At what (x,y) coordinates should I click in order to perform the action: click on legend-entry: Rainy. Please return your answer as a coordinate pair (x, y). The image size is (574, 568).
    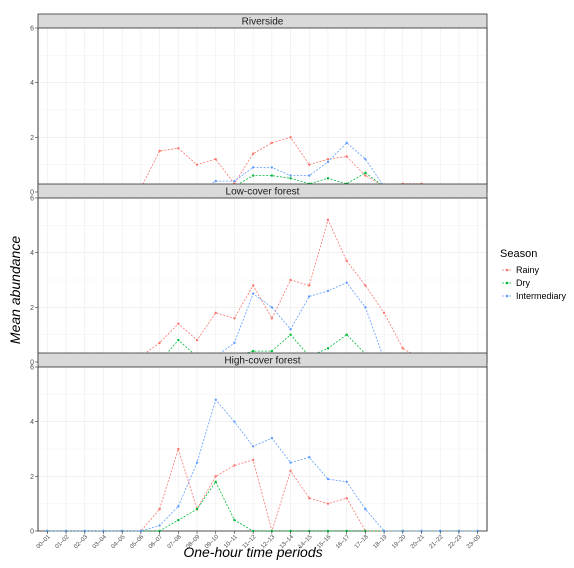
    Looking at the image, I should click on (521, 270).